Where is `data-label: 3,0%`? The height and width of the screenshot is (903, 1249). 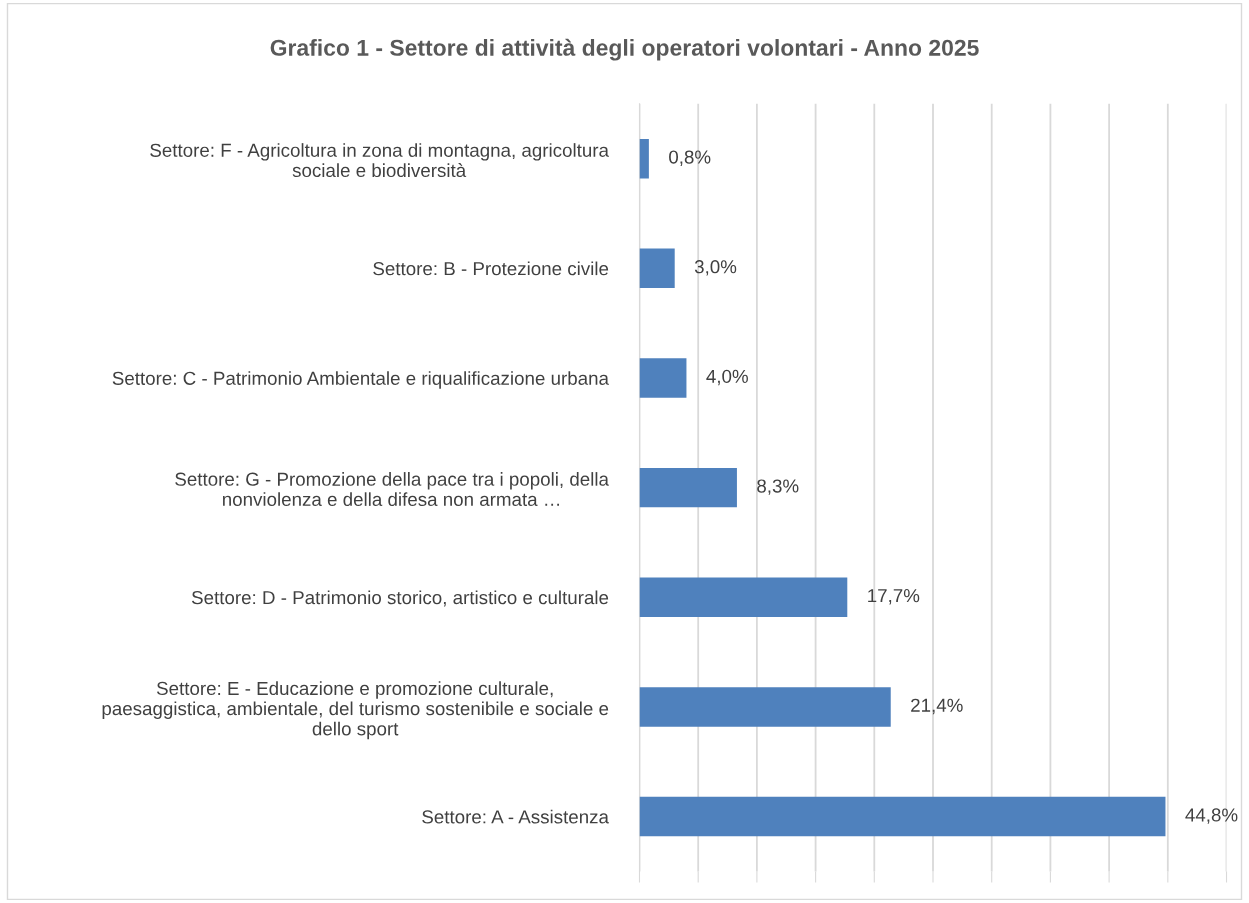 data-label: 3,0% is located at coordinates (715, 268).